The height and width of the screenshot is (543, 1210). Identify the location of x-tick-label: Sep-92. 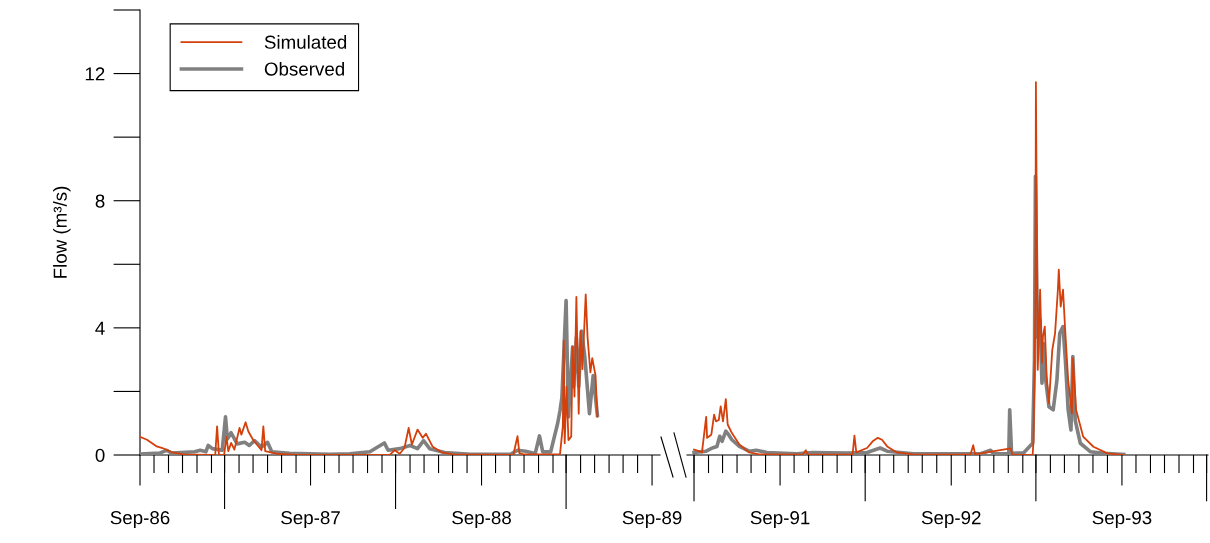
(951, 520).